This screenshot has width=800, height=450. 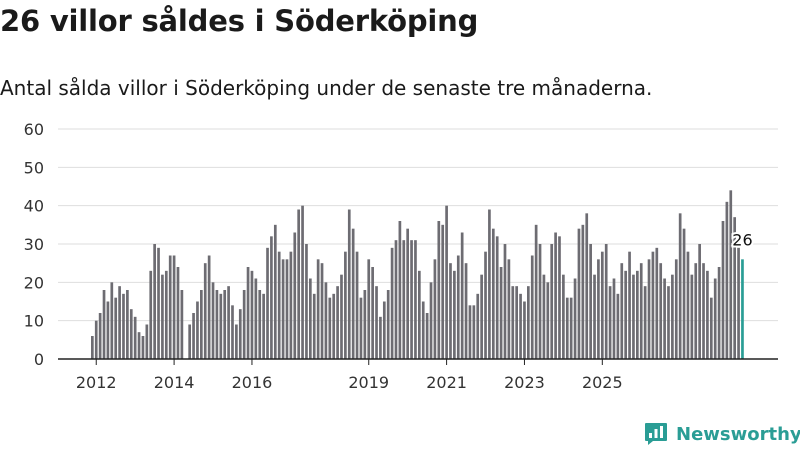 I want to click on bar-highlight, so click(x=742, y=309).